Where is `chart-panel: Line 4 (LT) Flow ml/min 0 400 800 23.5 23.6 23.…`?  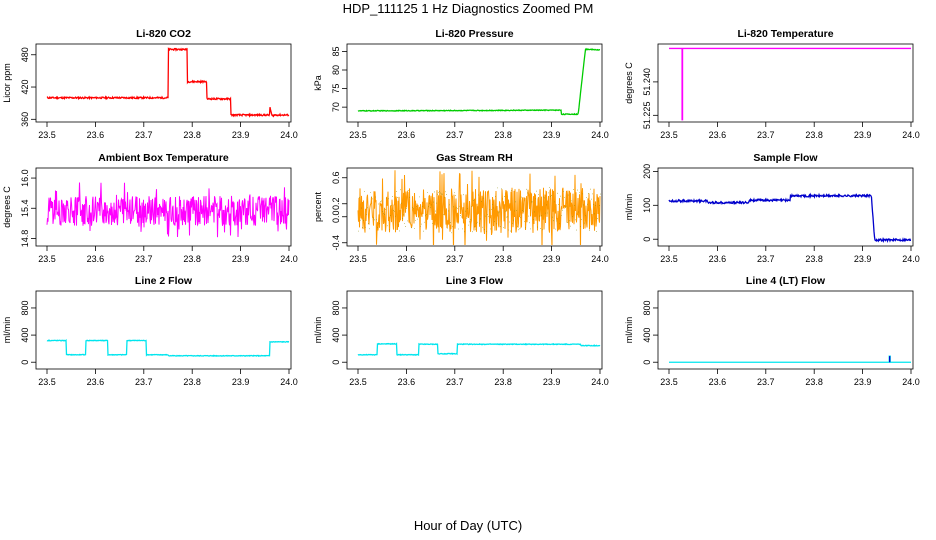
chart-panel: Line 4 (LT) Flow ml/min 0 400 800 23.5 23.6 23.… is located at coordinates (772, 331).